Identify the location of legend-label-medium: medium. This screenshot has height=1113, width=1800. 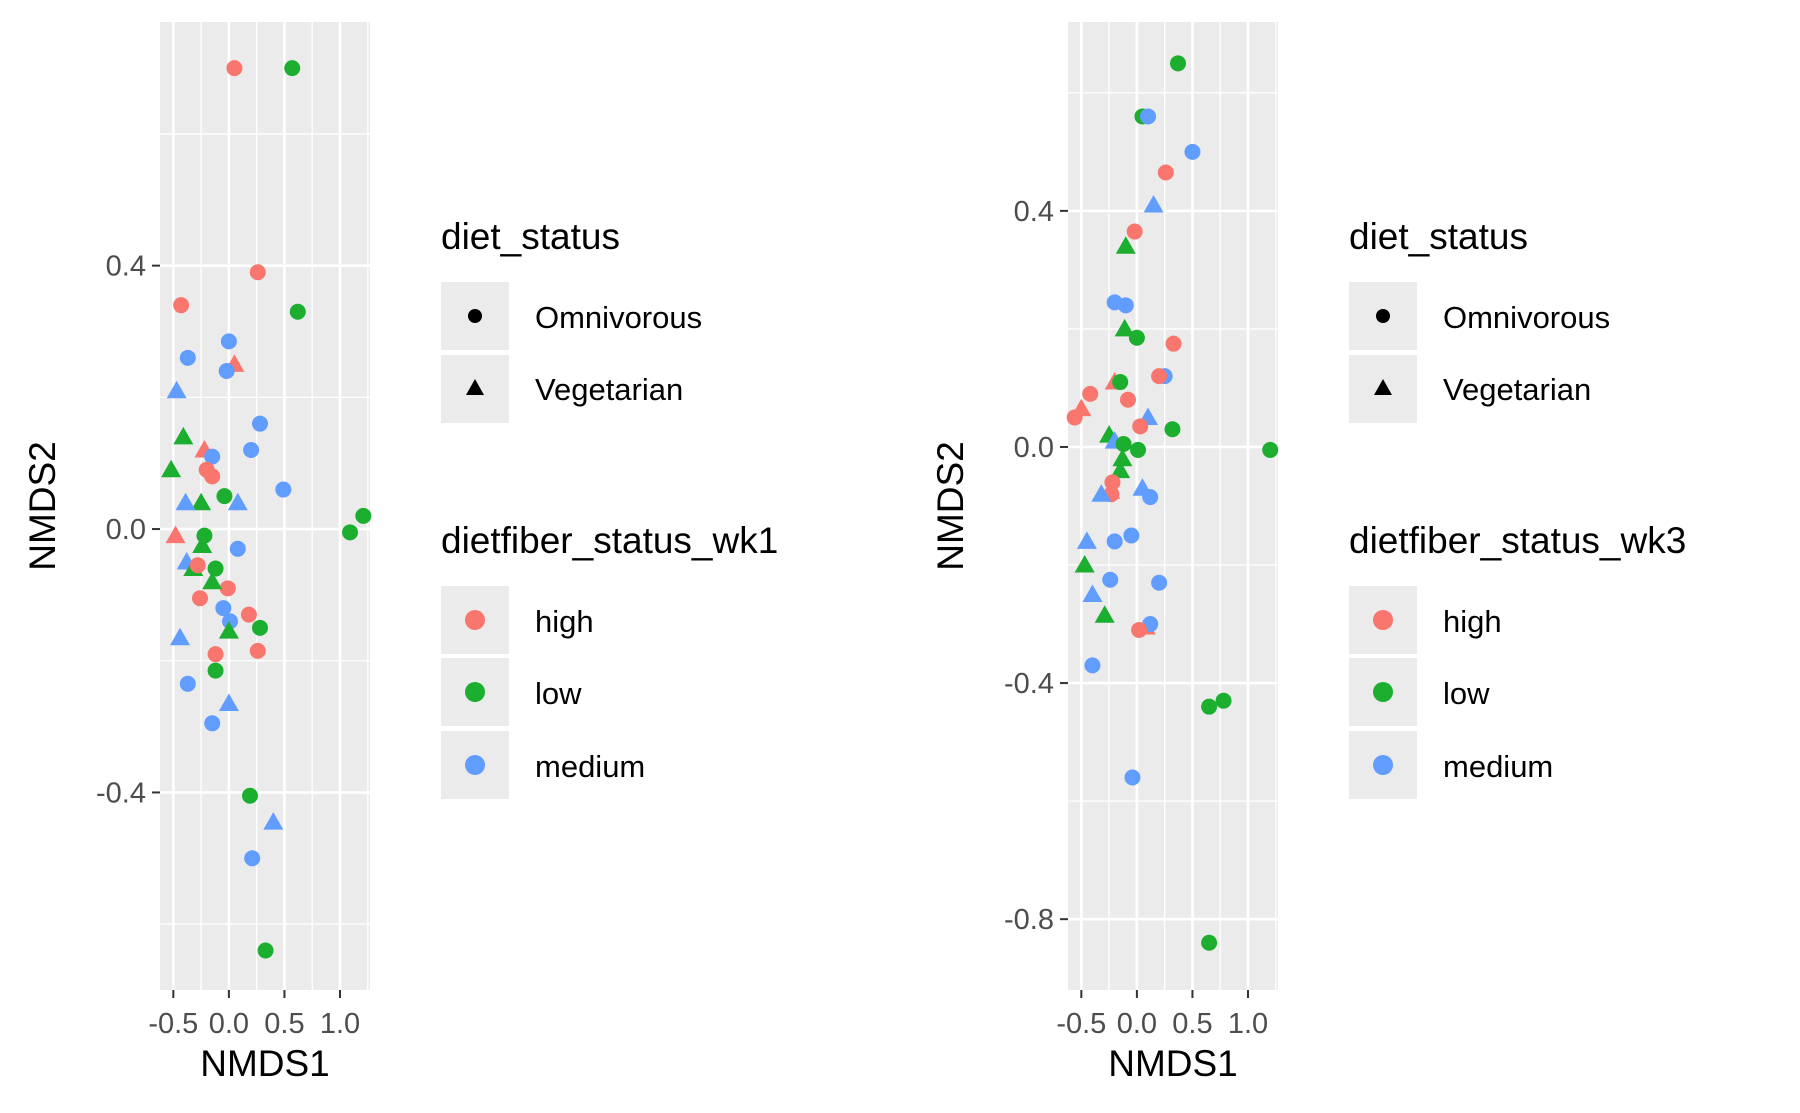
(1498, 766).